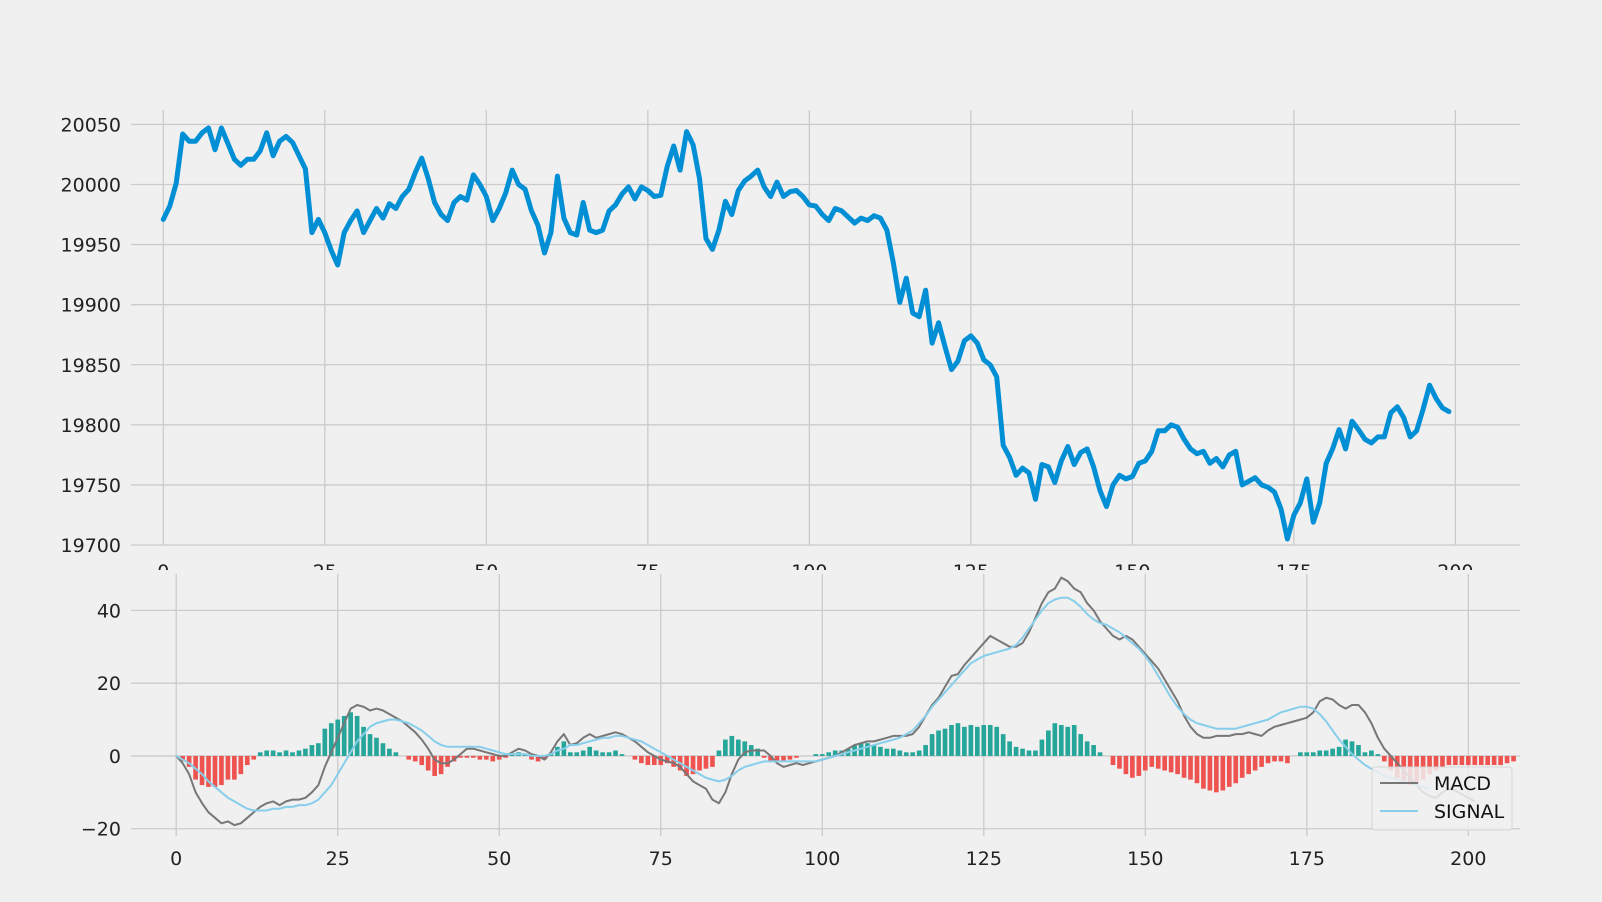 The image size is (1602, 902). Describe the element at coordinates (91, 306) in the screenshot. I see `price-y-tick-label: 19900` at that location.